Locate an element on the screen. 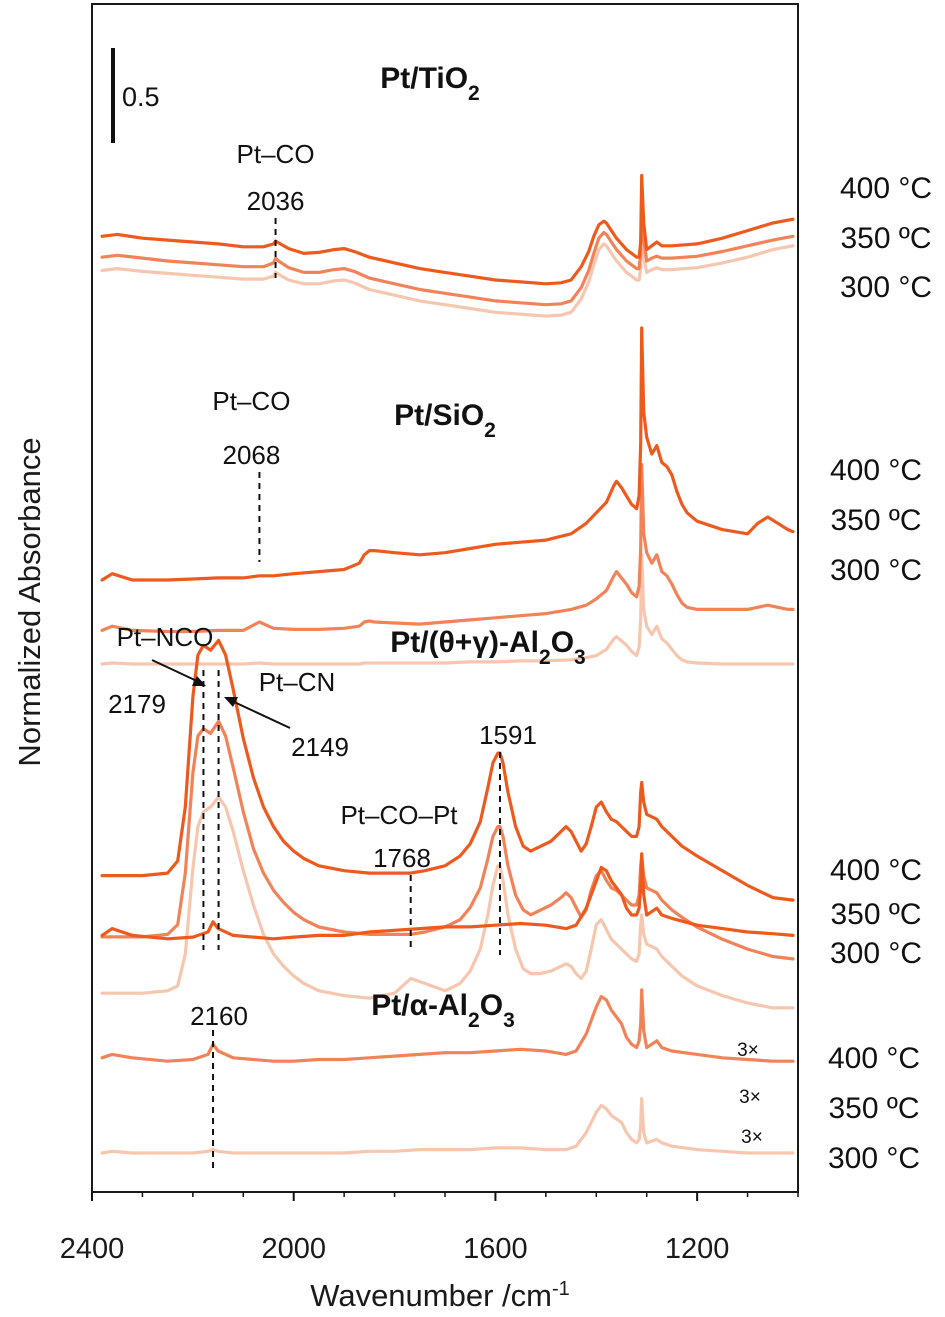 The image size is (945, 1317). peak-assignment-pt-co-1: Pt–CO is located at coordinates (276, 154).